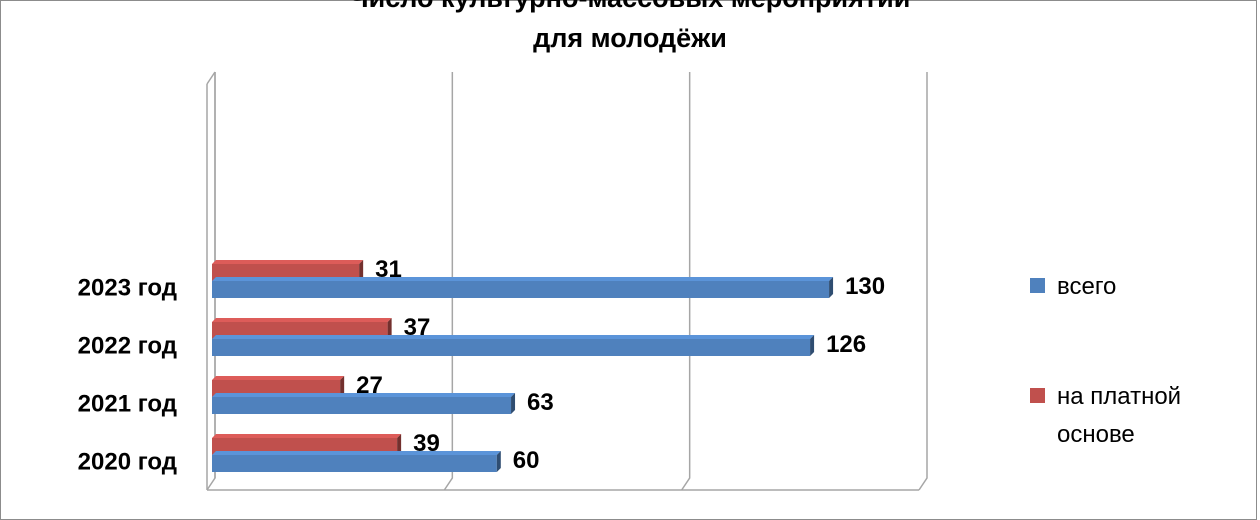  I want to click on y-tick-label: 2020 год, so click(127, 461).